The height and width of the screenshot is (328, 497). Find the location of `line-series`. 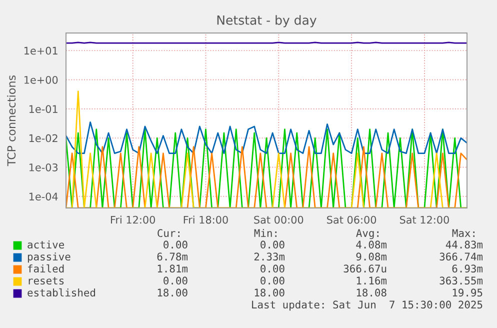

line-series is located at coordinates (266, 137).